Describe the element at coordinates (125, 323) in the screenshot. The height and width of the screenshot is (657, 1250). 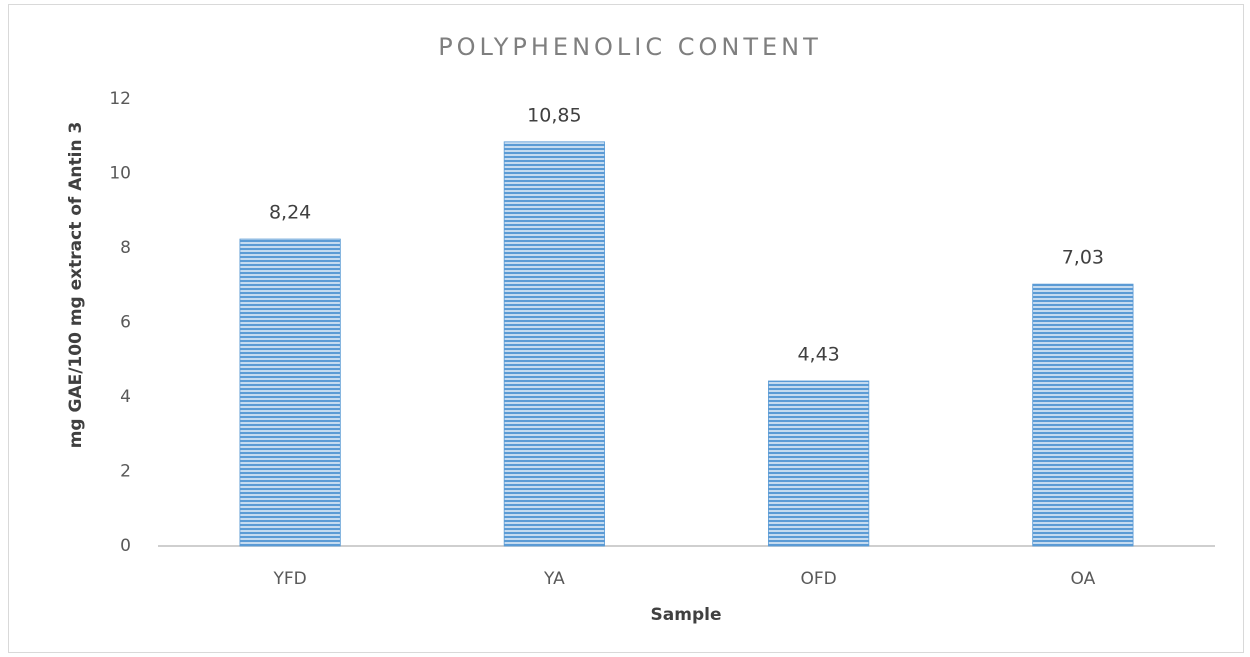
I see `y-tick-label: 6` at that location.